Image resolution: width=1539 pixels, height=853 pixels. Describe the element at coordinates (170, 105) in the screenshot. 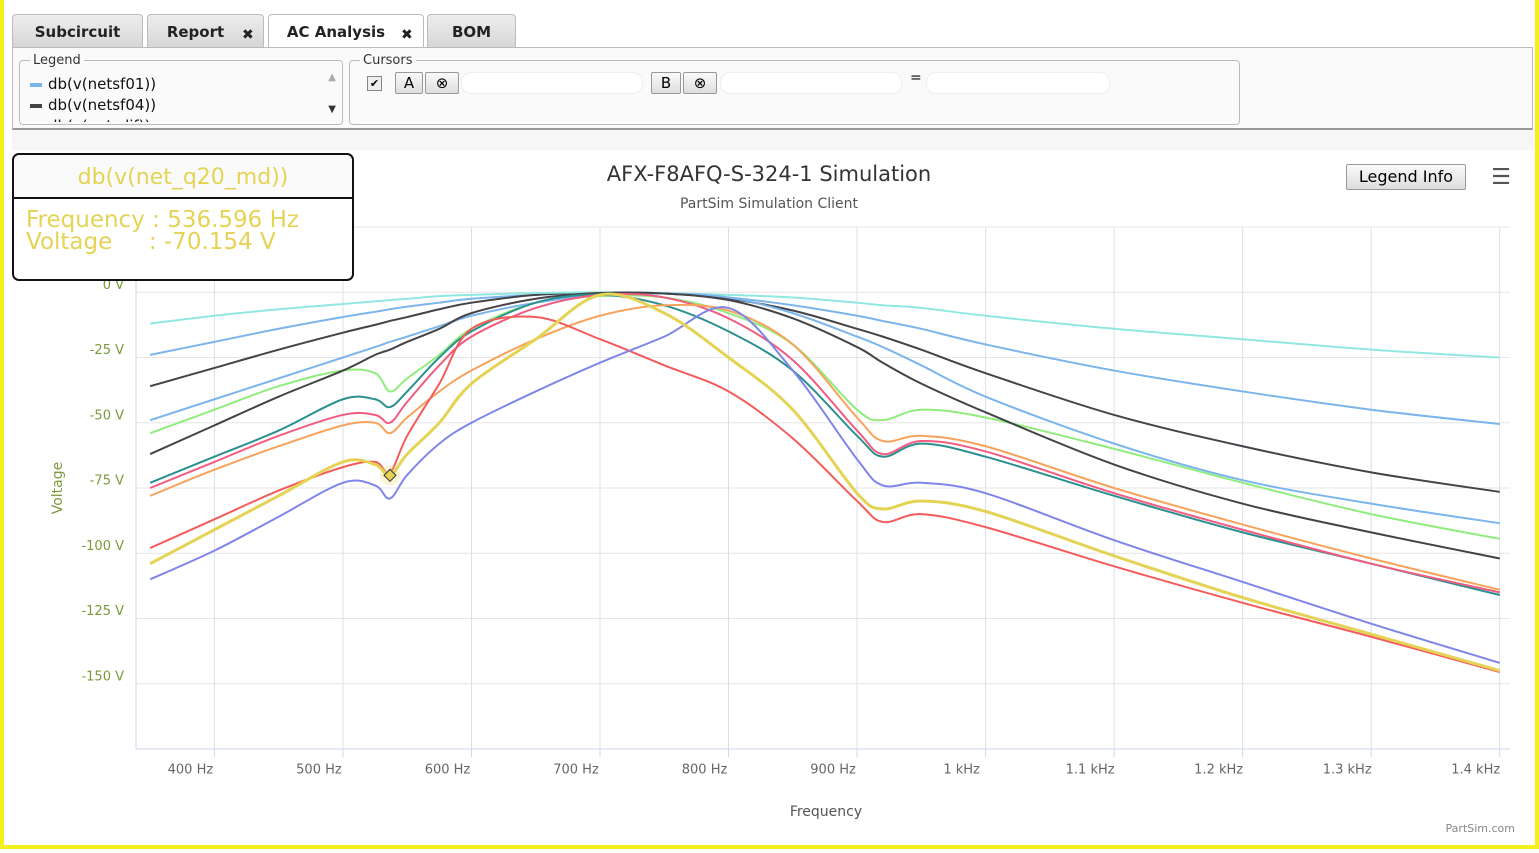

I see `legend-item: db(v(netsf04))` at that location.